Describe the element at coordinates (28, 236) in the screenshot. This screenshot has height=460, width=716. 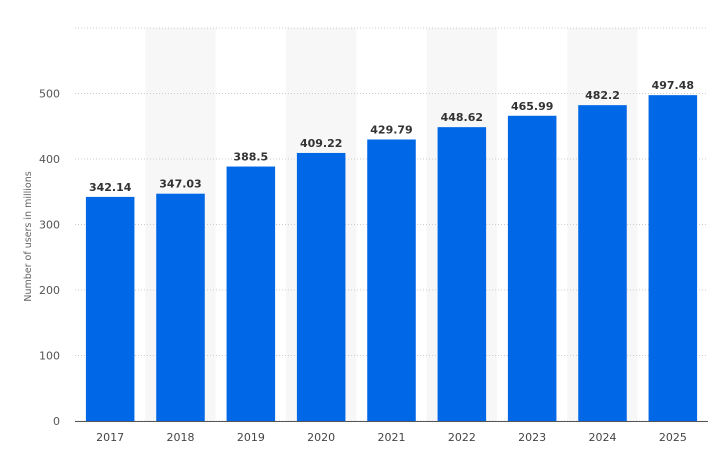
I see `y-axis-title: Number of users in millions` at that location.